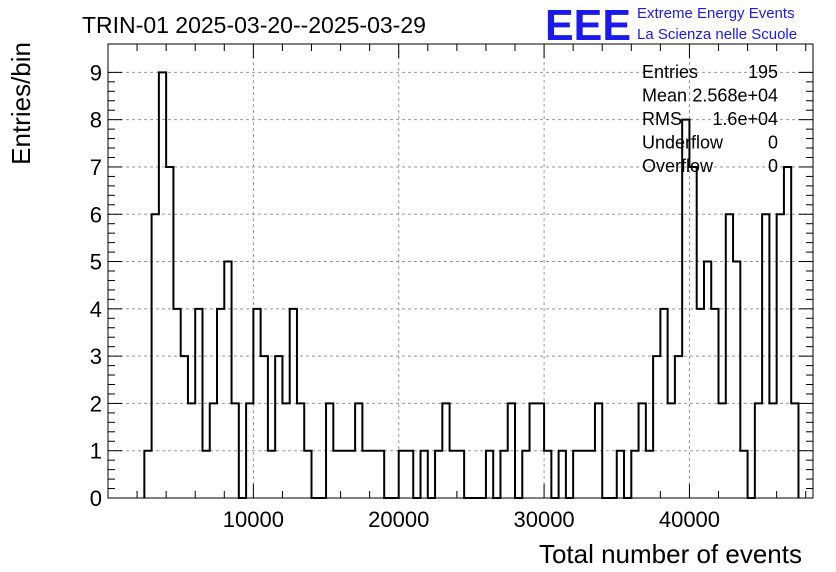  I want to click on x-tick-label: 30000, so click(543, 519).